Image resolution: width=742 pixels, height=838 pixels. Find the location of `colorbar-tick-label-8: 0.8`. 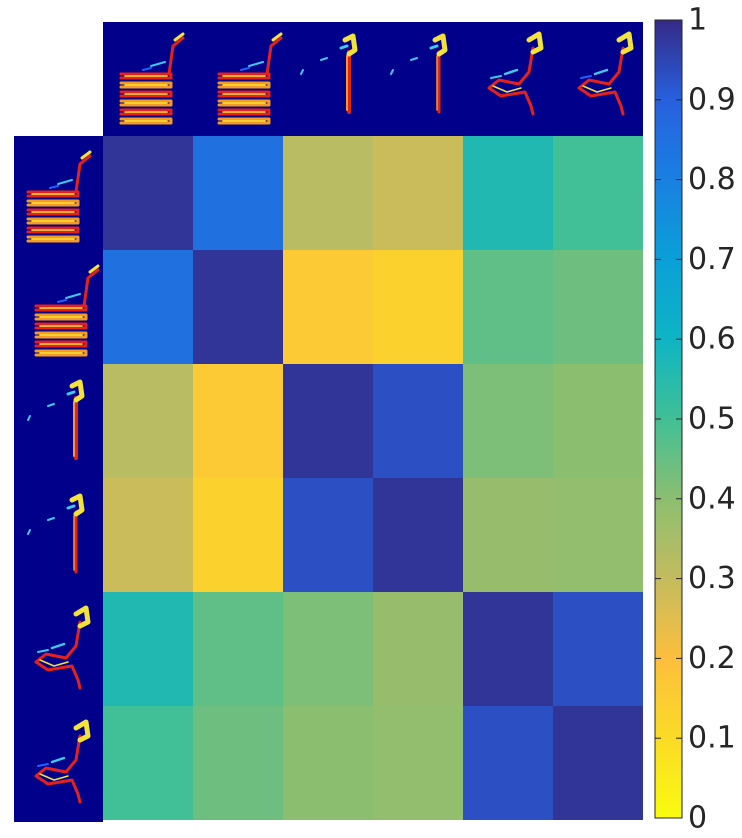

colorbar-tick-label-8: 0.8 is located at coordinates (712, 179).